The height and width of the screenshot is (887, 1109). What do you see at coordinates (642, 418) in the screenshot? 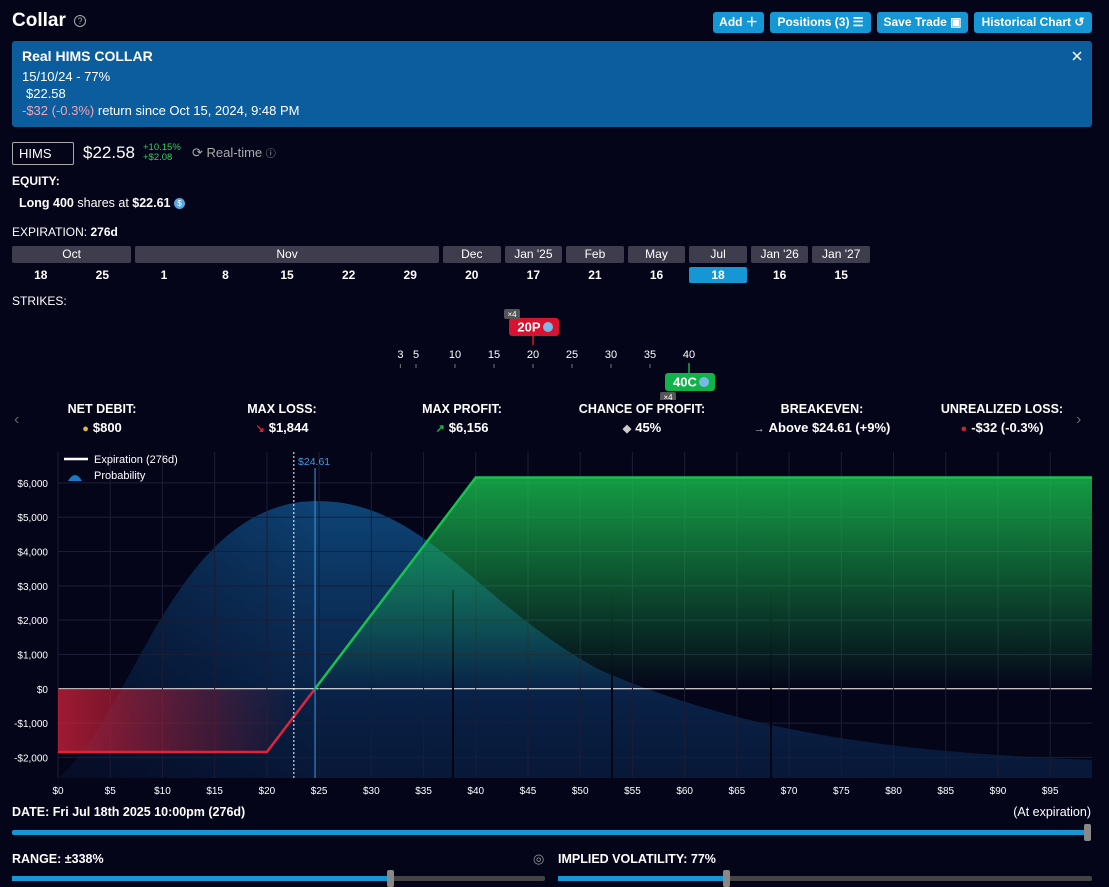
I see `stat: CHANCE OF PROFIT: ◆ 45%` at bounding box center [642, 418].